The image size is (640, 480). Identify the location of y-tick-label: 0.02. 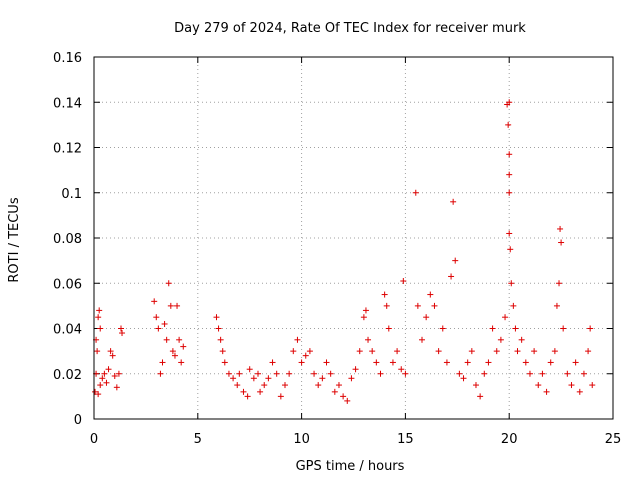
(67, 375).